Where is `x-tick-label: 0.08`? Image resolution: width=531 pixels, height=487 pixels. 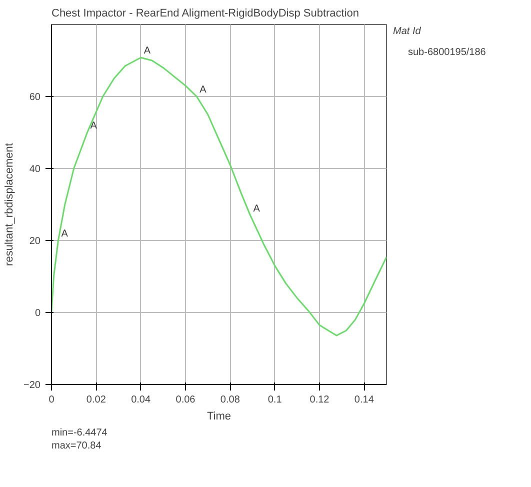 x-tick-label: 0.08 is located at coordinates (230, 400).